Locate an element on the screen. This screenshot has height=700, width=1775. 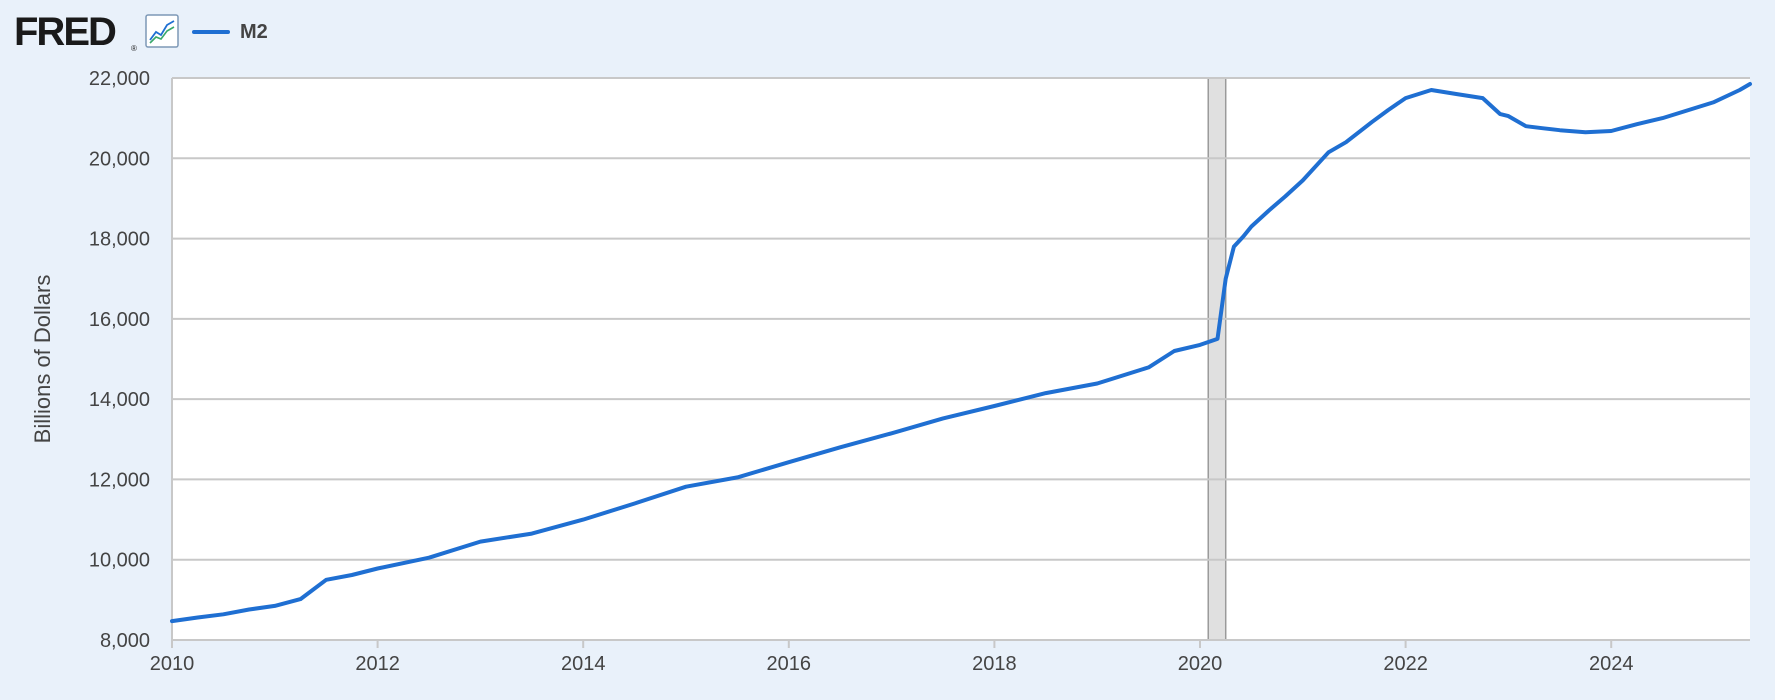
legend: M2 is located at coordinates (230, 32).